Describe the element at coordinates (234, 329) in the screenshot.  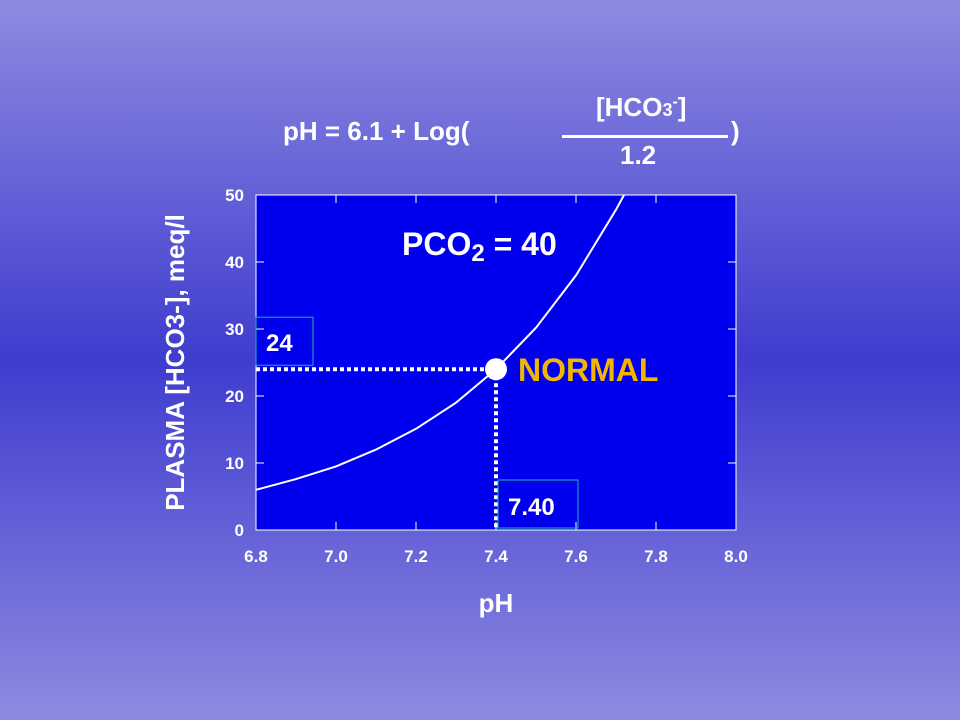
I see `y-tick-label: 30` at that location.